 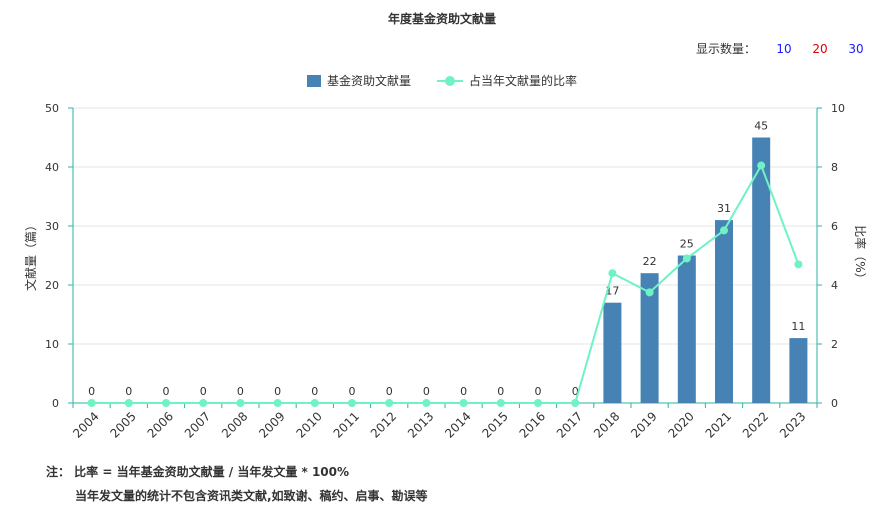 What do you see at coordinates (383, 424) in the screenshot?
I see `x-tick-label: 2012` at bounding box center [383, 424].